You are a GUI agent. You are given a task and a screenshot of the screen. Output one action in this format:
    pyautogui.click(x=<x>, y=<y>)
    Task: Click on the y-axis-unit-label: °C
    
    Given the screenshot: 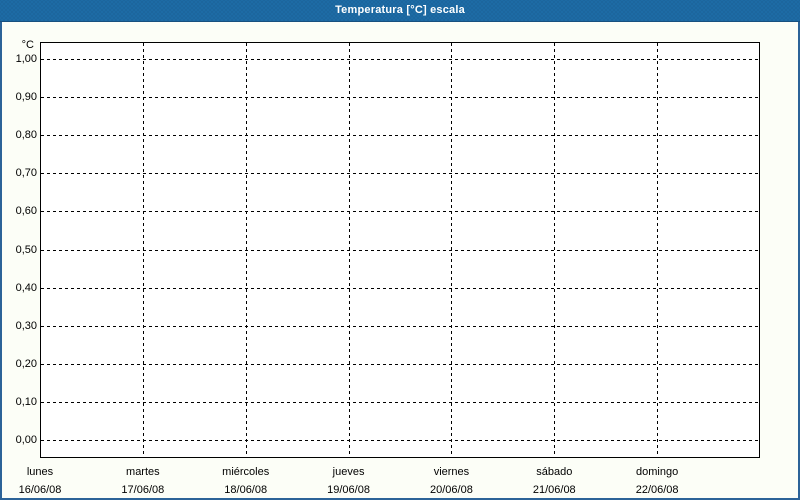 What is the action you would take?
    pyautogui.click(x=27, y=45)
    